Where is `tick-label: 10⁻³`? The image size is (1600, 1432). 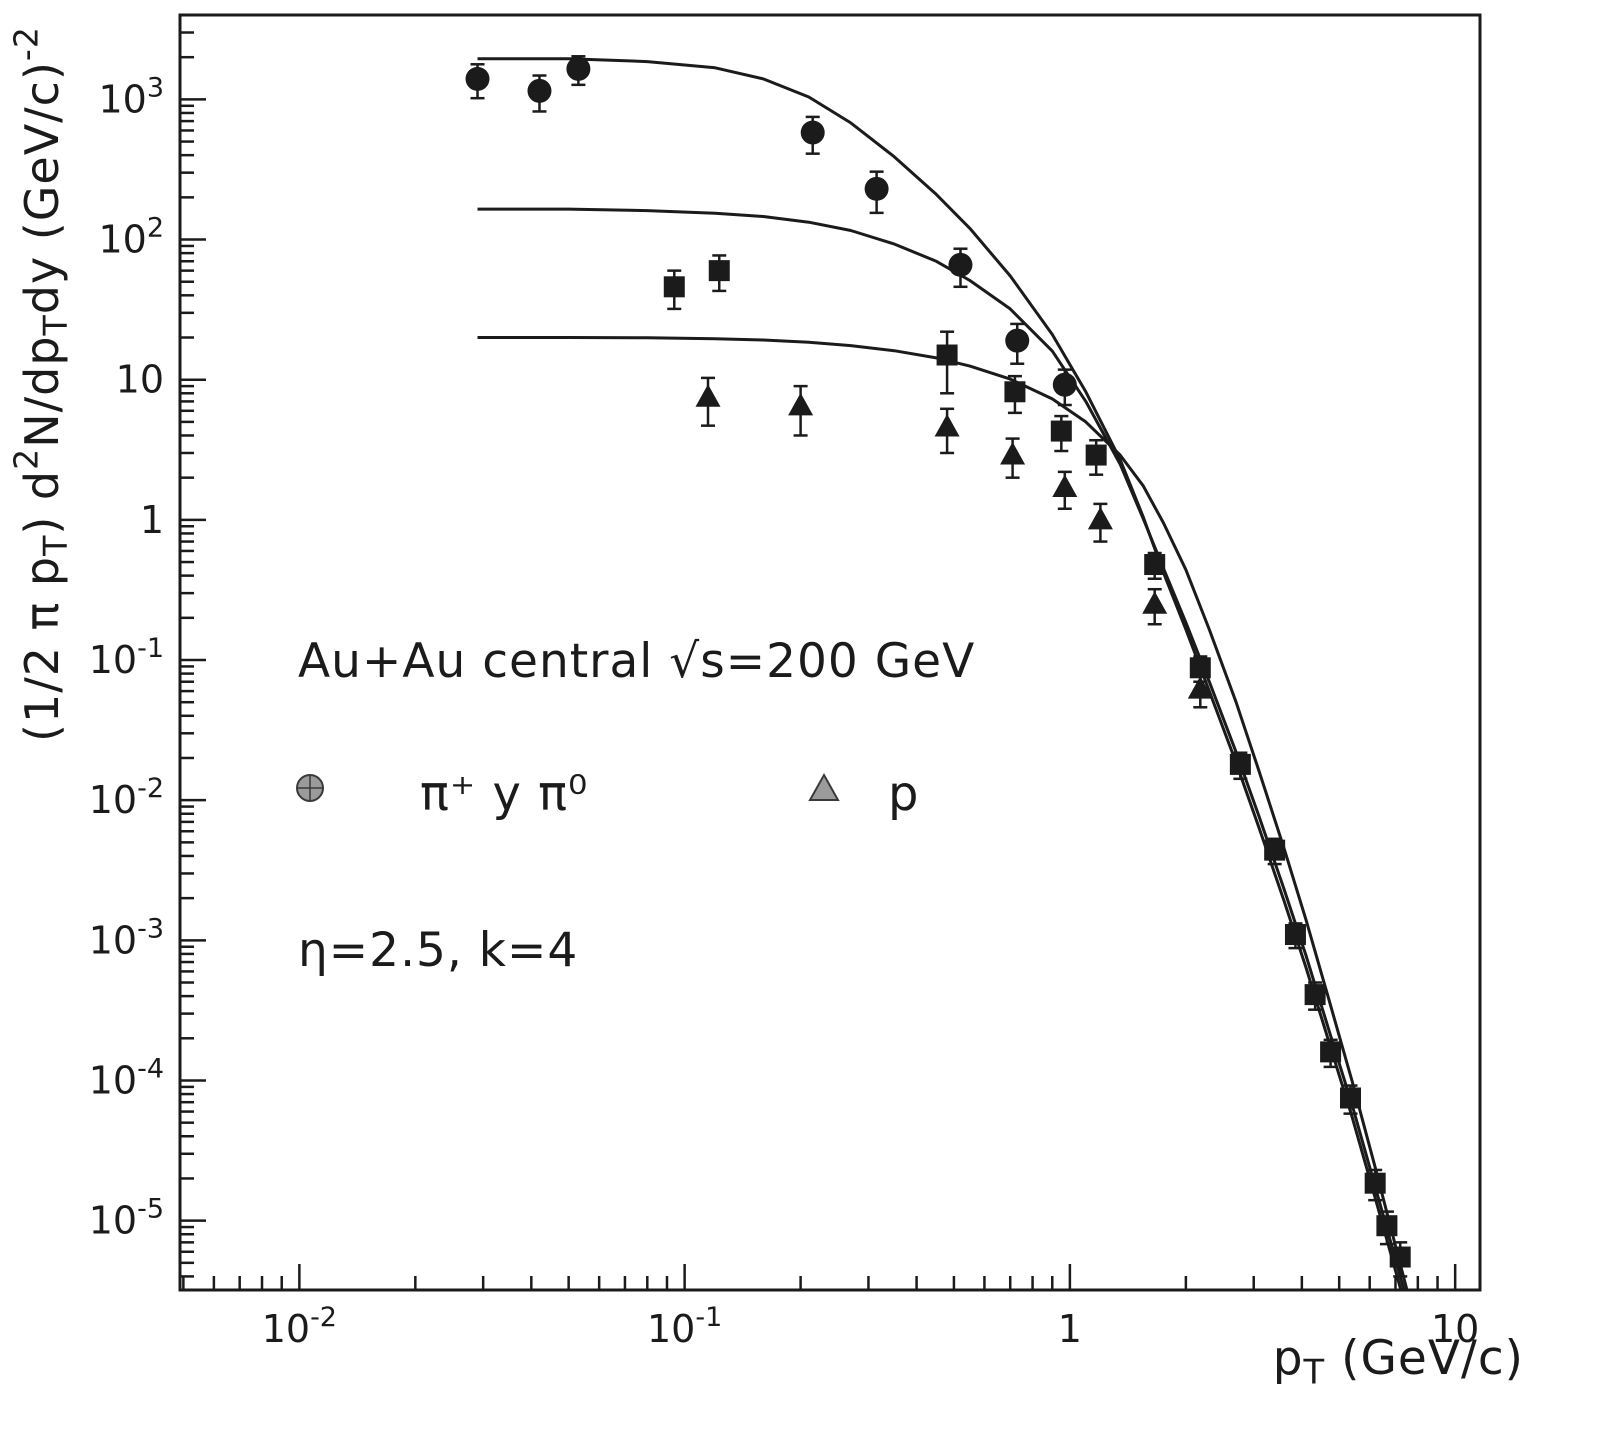 tick-label: 10⁻³ is located at coordinates (126, 937).